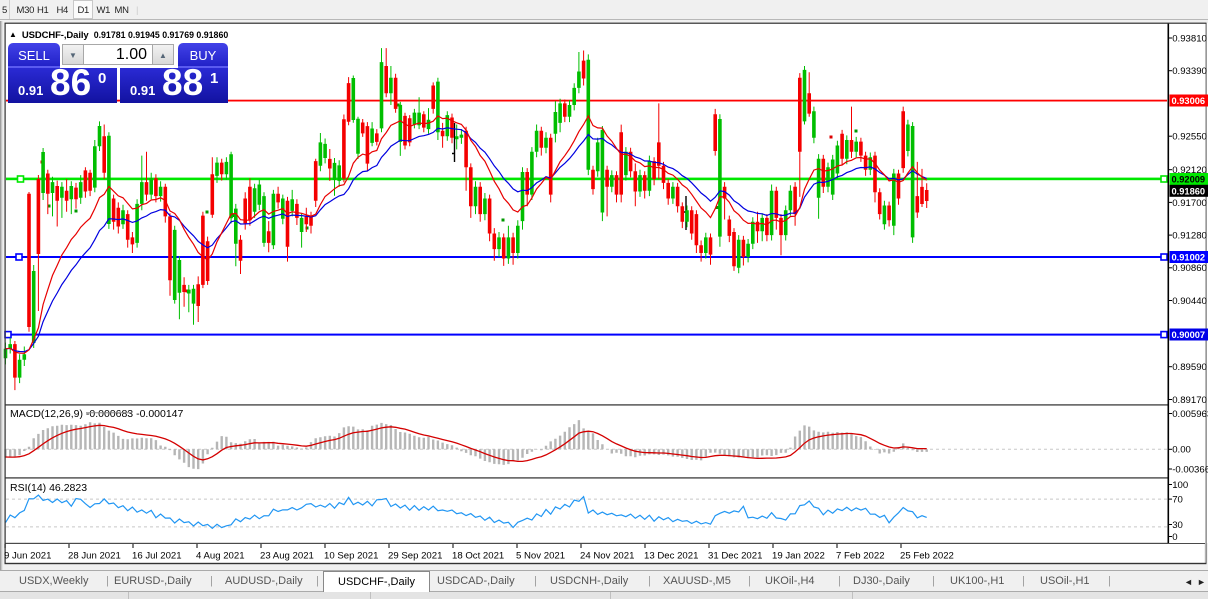  Describe the element at coordinates (48, 488) in the screenshot. I see `svg-text: RSI(14) 46.2823` at that location.